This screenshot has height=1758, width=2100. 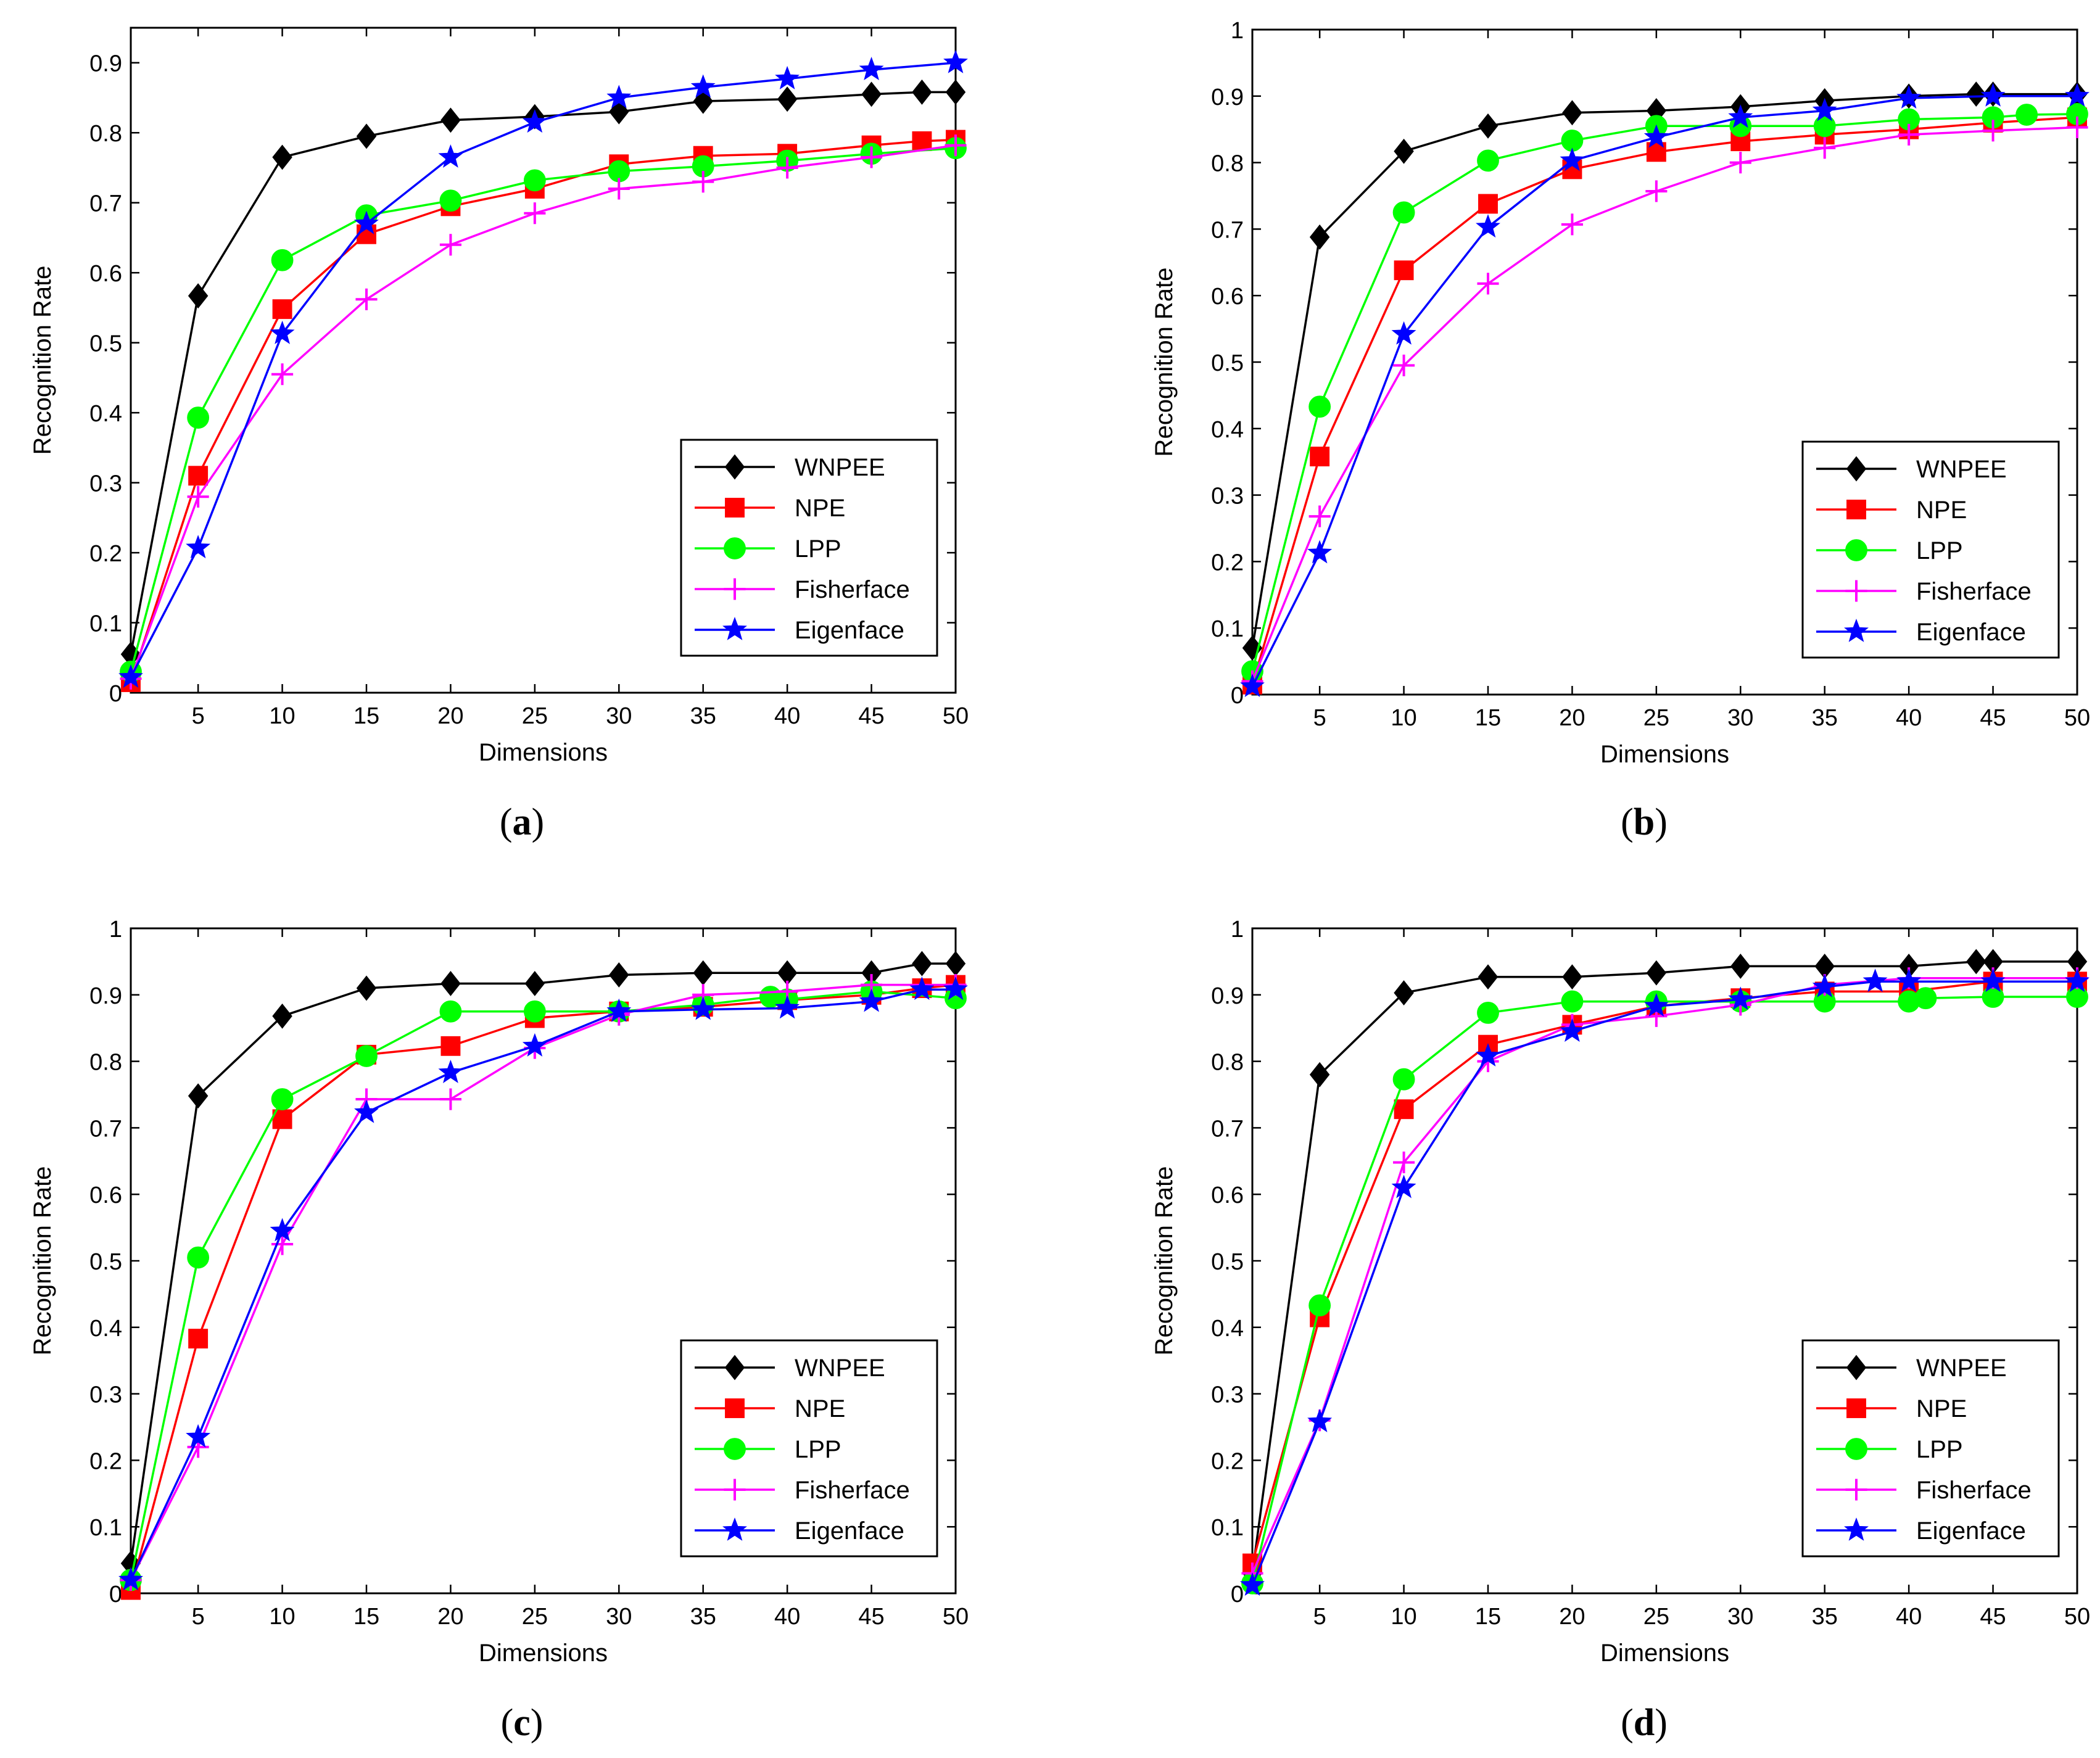 I want to click on x-tick-label: 30, so click(x=619, y=1617).